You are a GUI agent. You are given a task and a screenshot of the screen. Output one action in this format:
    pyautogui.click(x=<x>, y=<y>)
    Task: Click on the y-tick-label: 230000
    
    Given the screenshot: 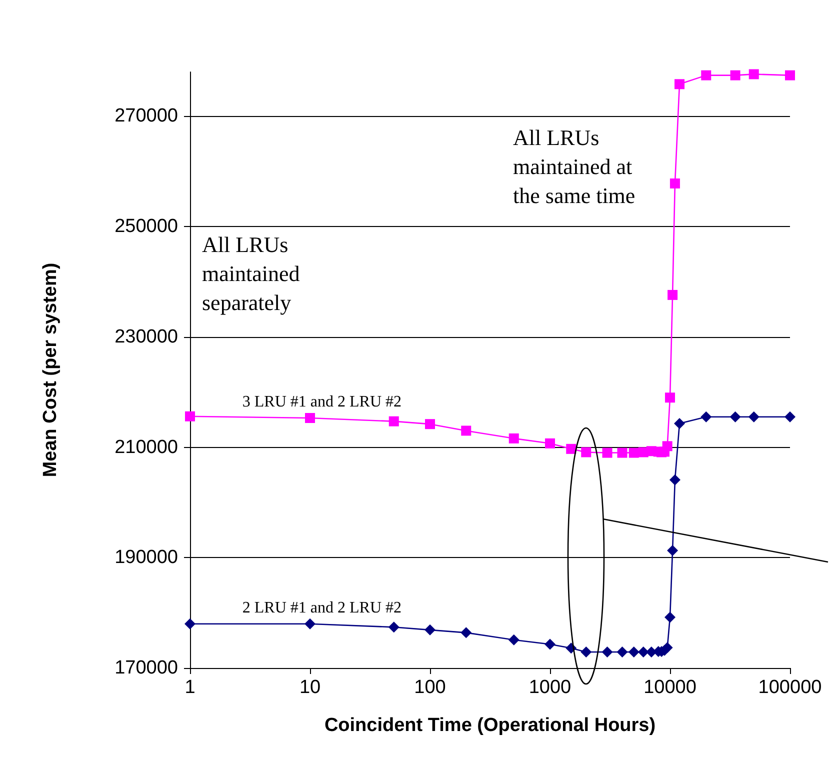 What is the action you would take?
    pyautogui.click(x=146, y=337)
    